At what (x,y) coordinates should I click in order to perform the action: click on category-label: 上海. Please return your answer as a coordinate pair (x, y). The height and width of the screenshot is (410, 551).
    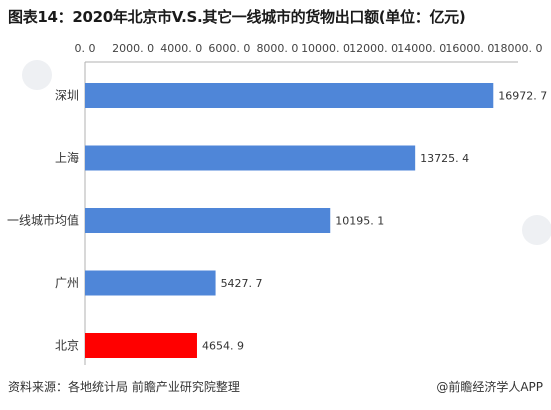
    Looking at the image, I should click on (67, 157).